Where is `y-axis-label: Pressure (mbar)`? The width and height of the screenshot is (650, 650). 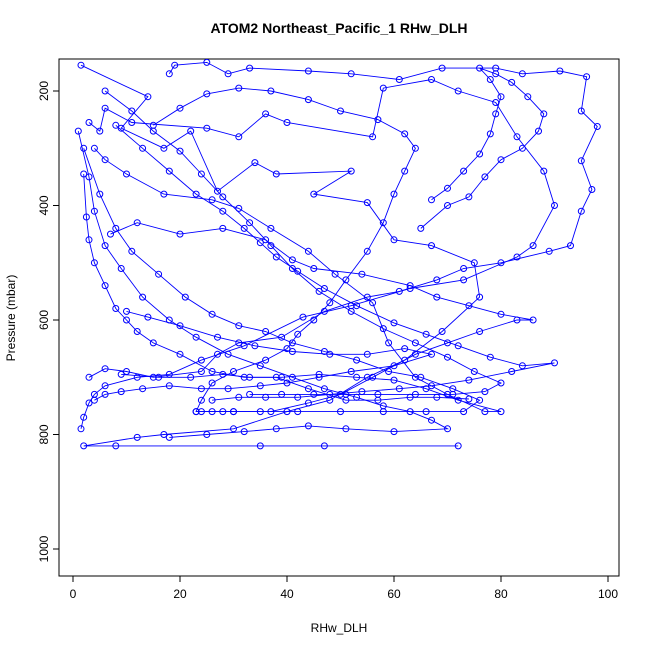 y-axis-label: Pressure (mbar) is located at coordinates (11, 318).